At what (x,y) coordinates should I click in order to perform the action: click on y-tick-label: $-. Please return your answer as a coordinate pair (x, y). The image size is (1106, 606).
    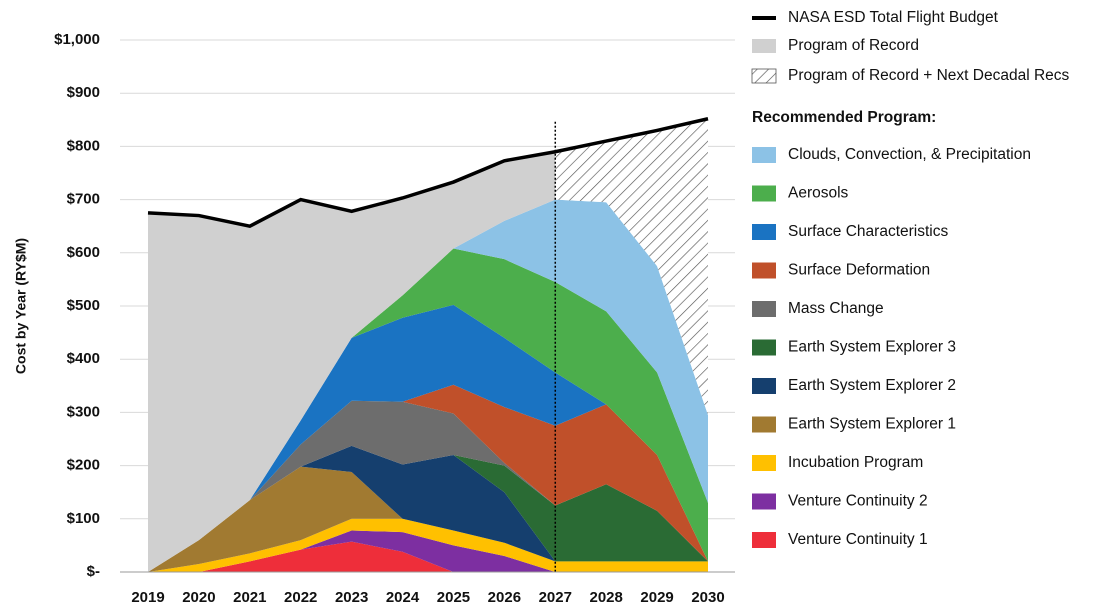
    Looking at the image, I should click on (93, 571).